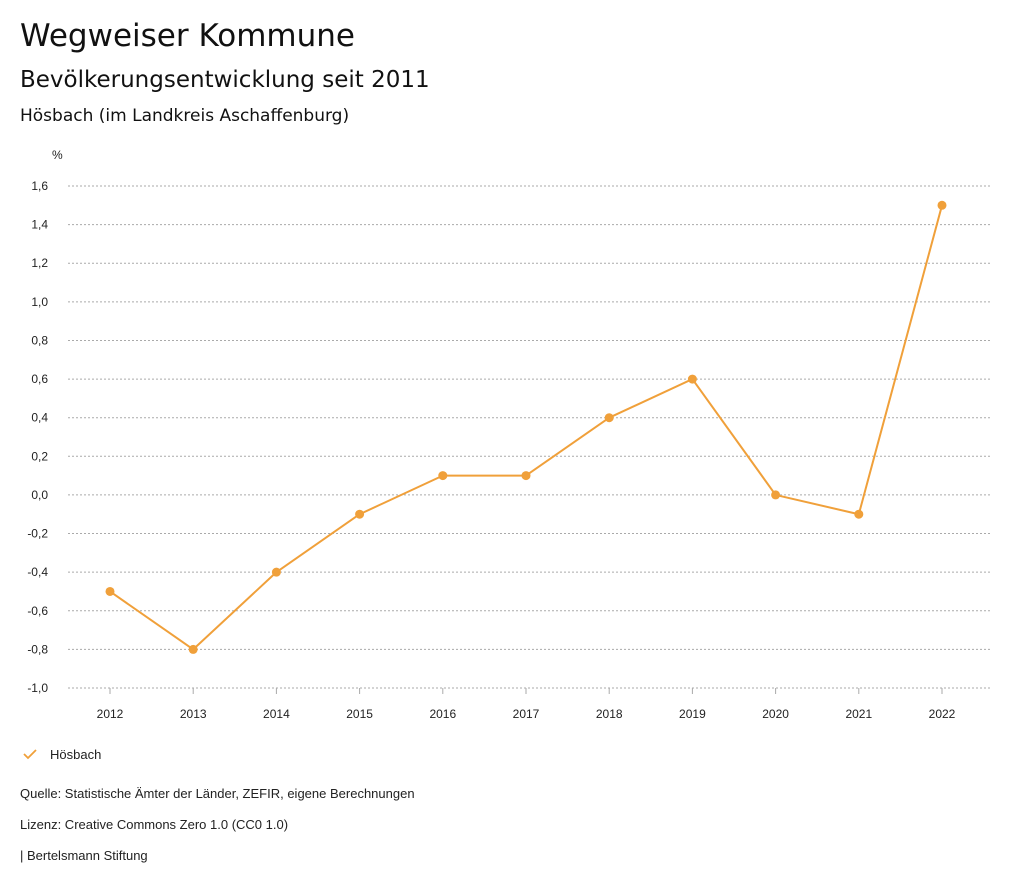  I want to click on x-tick-label: 2016, so click(442, 714).